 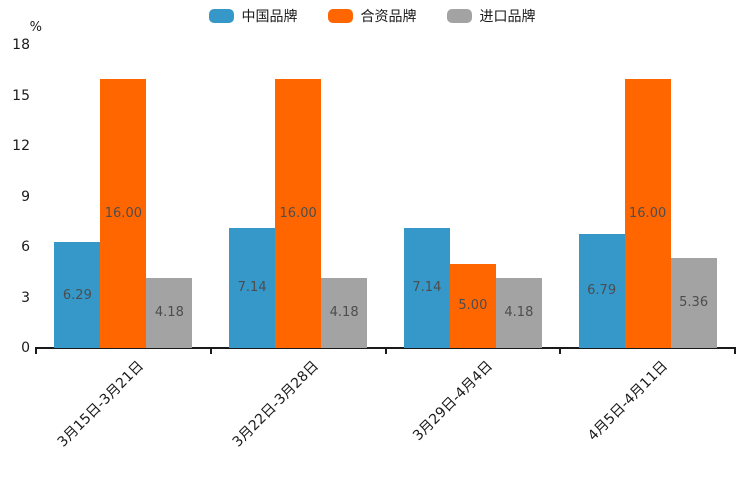 What do you see at coordinates (25, 297) in the screenshot?
I see `y-tick-label: 3` at bounding box center [25, 297].